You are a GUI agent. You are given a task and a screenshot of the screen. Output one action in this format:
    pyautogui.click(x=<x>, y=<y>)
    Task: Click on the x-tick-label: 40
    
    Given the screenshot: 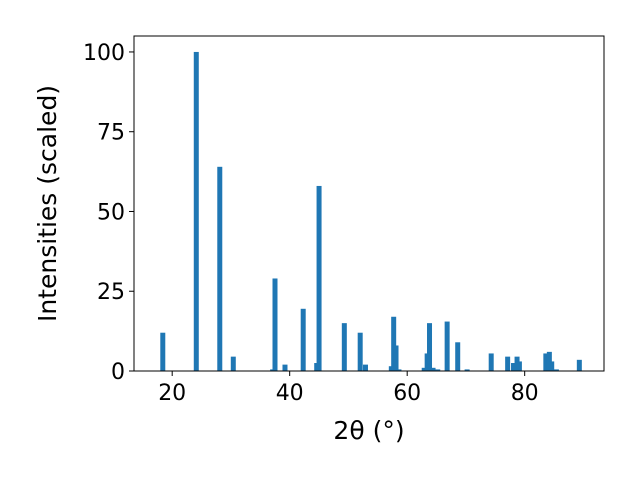 What is the action you would take?
    pyautogui.click(x=290, y=393)
    